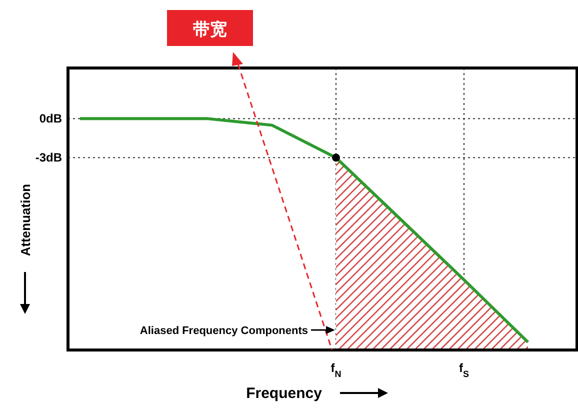 This screenshot has height=408, width=578. I want to click on y-axis-title: Attenuation, so click(25, 220).